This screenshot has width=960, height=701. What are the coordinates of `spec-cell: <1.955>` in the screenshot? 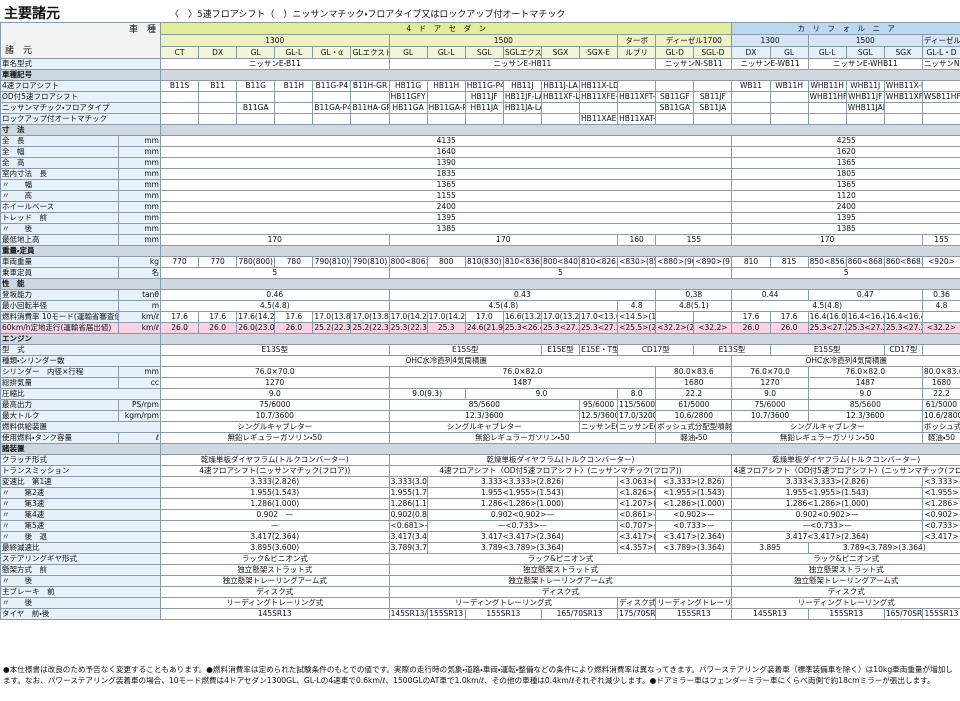 It's located at (940, 493).